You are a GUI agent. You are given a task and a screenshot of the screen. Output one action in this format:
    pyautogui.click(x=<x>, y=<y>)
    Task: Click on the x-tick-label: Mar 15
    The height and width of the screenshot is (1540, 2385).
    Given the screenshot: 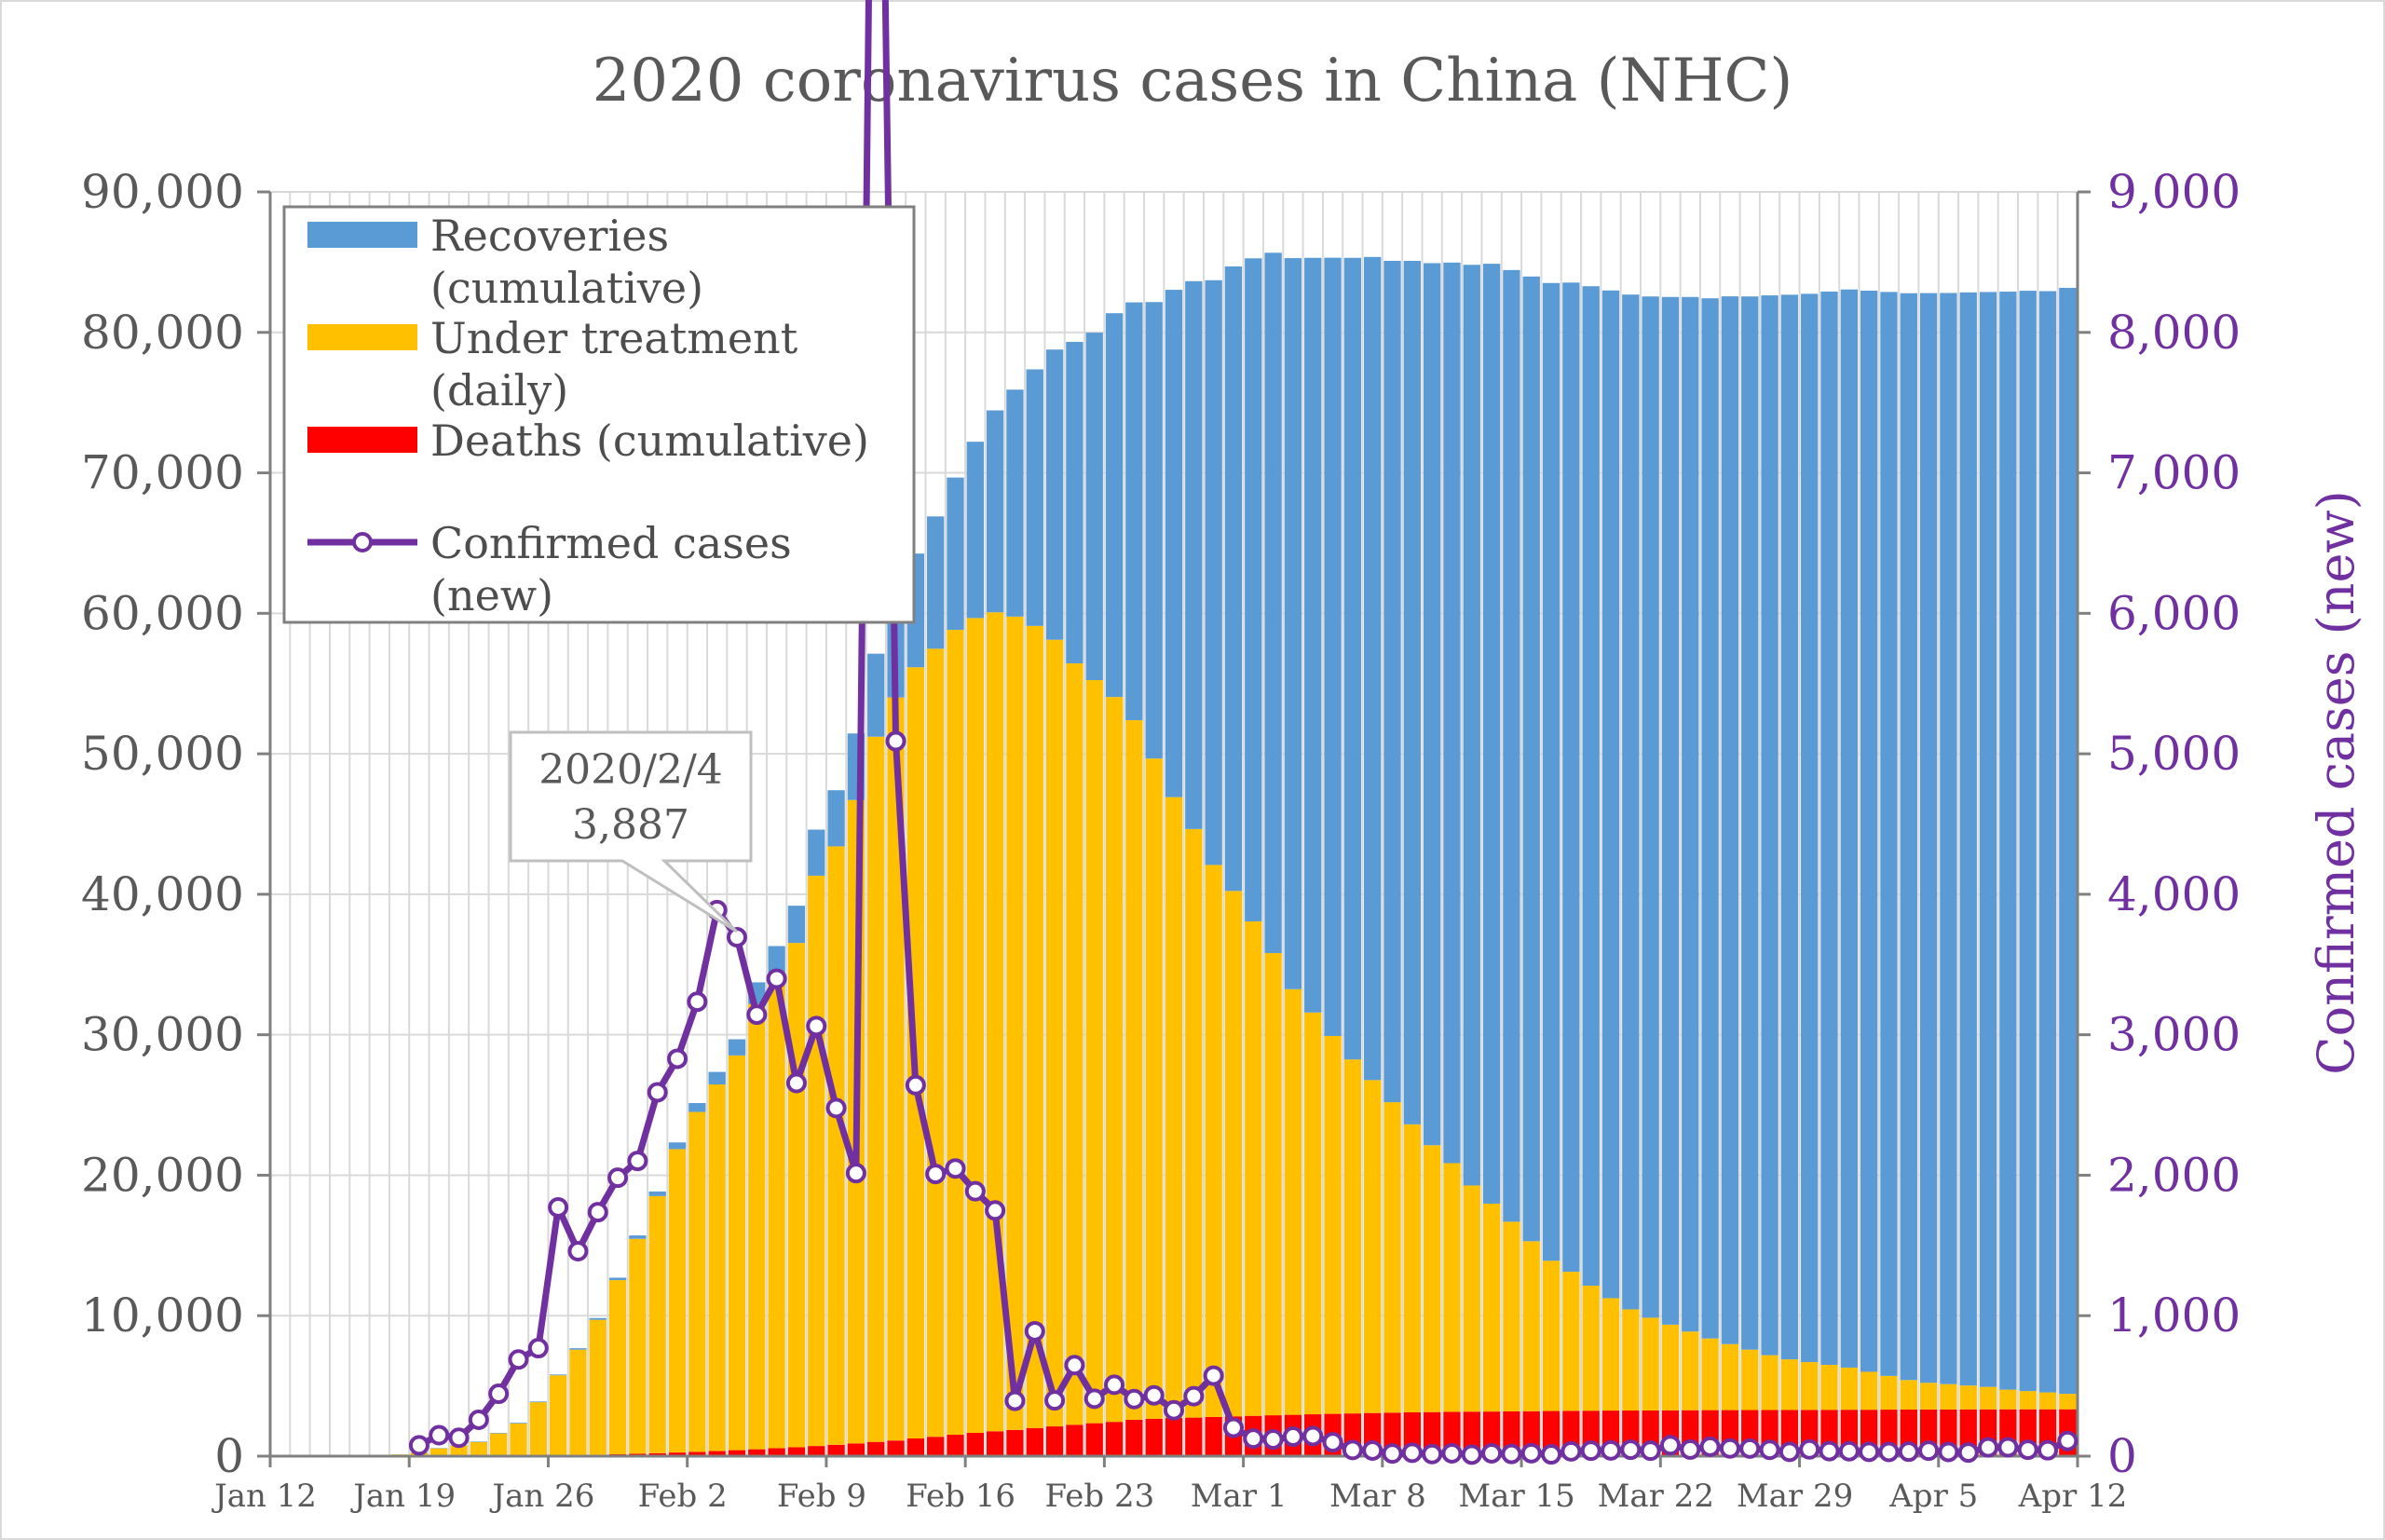 What is the action you would take?
    pyautogui.click(x=1516, y=1496)
    